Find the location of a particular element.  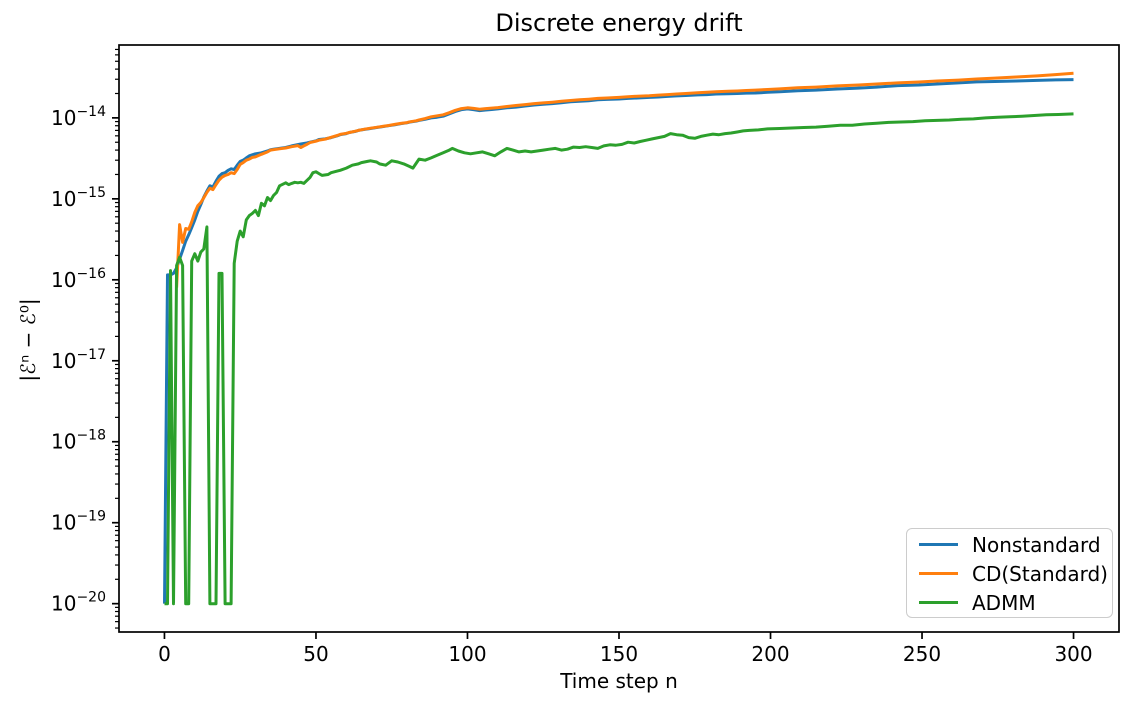

y-tick-label: 10−15 is located at coordinates (78, 198).